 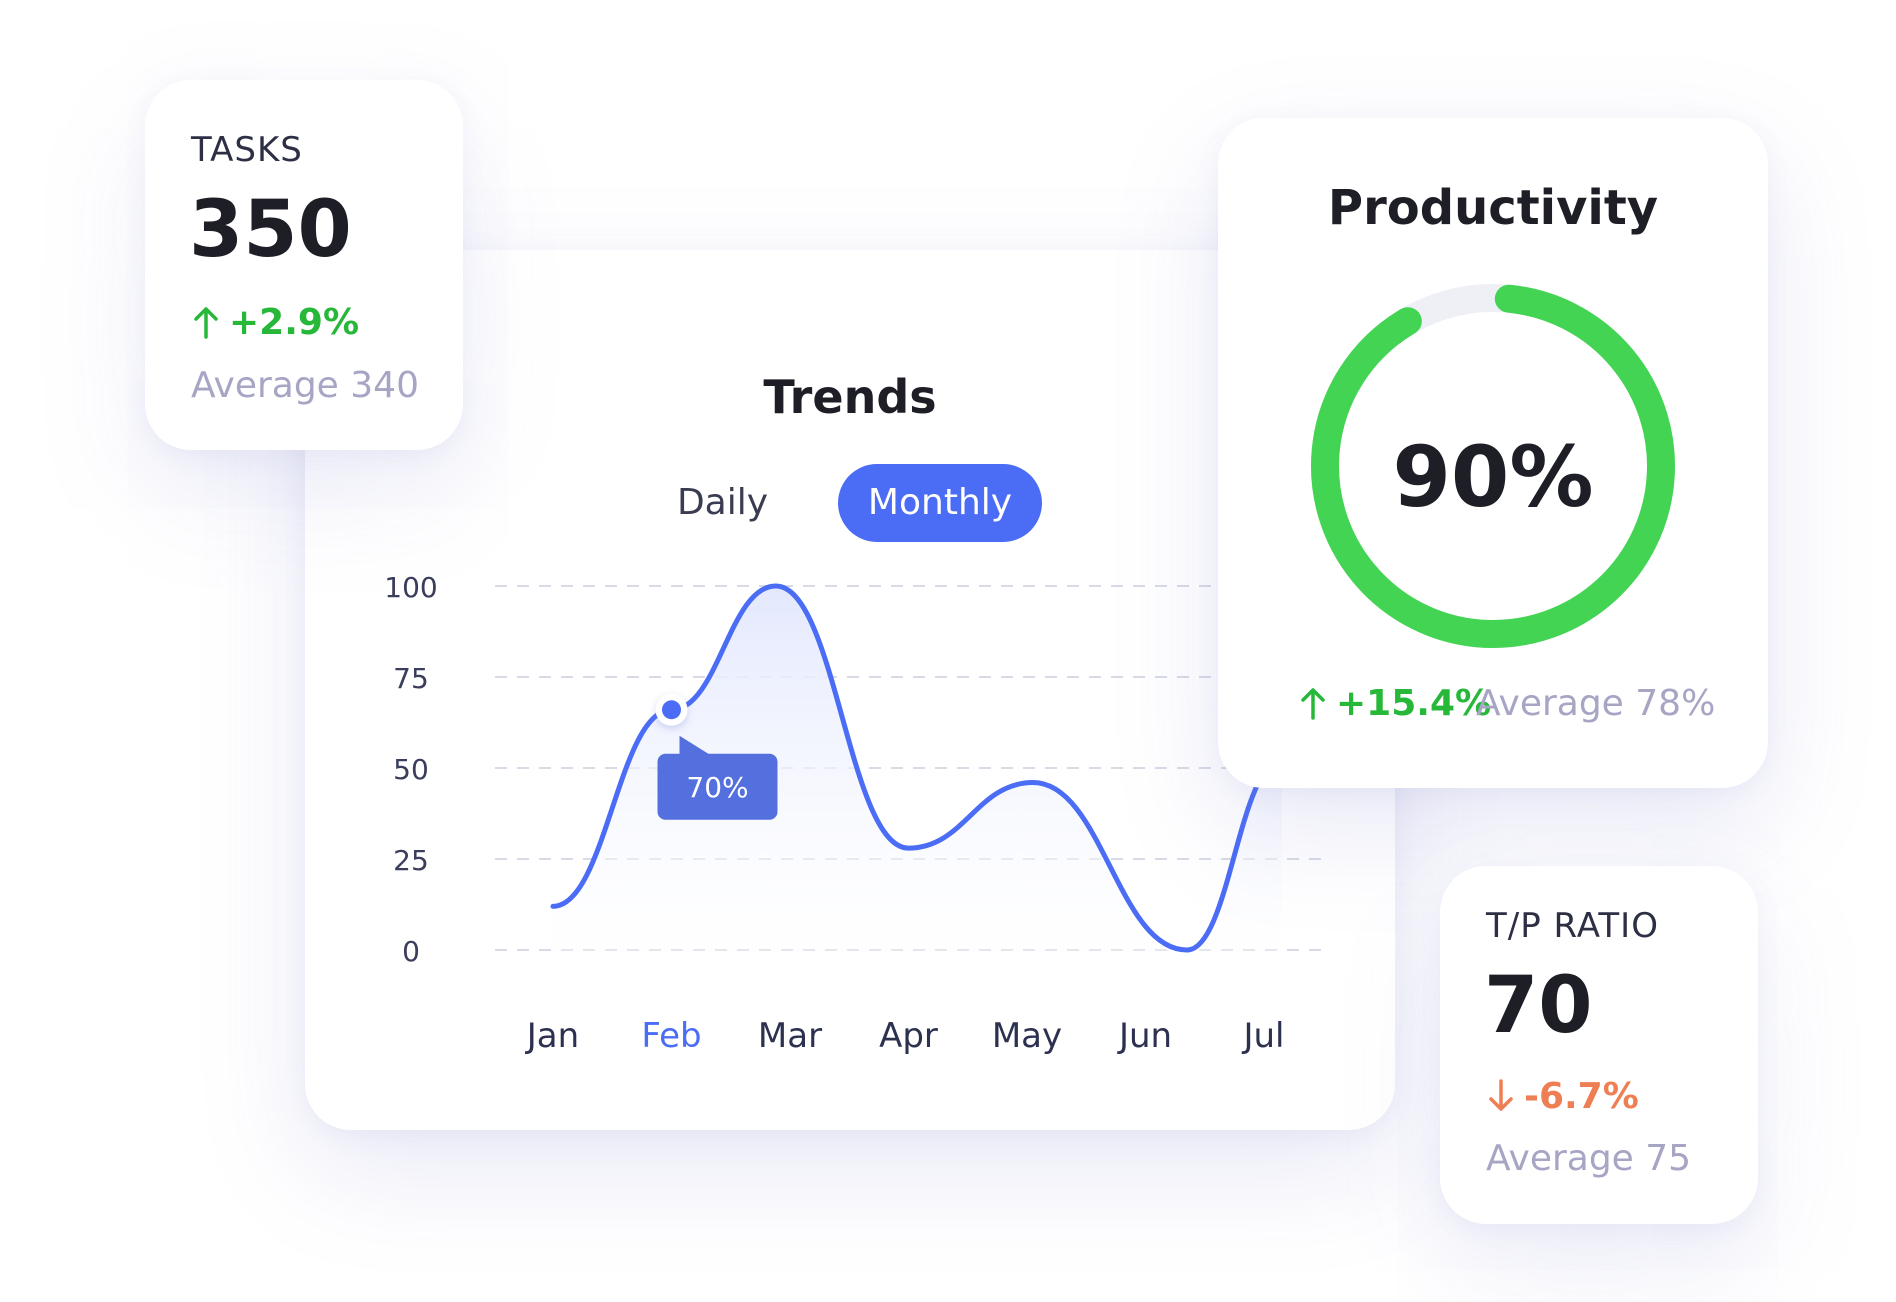 I want to click on tp-ratio-label: T/P RATIO, so click(x=1572, y=926).